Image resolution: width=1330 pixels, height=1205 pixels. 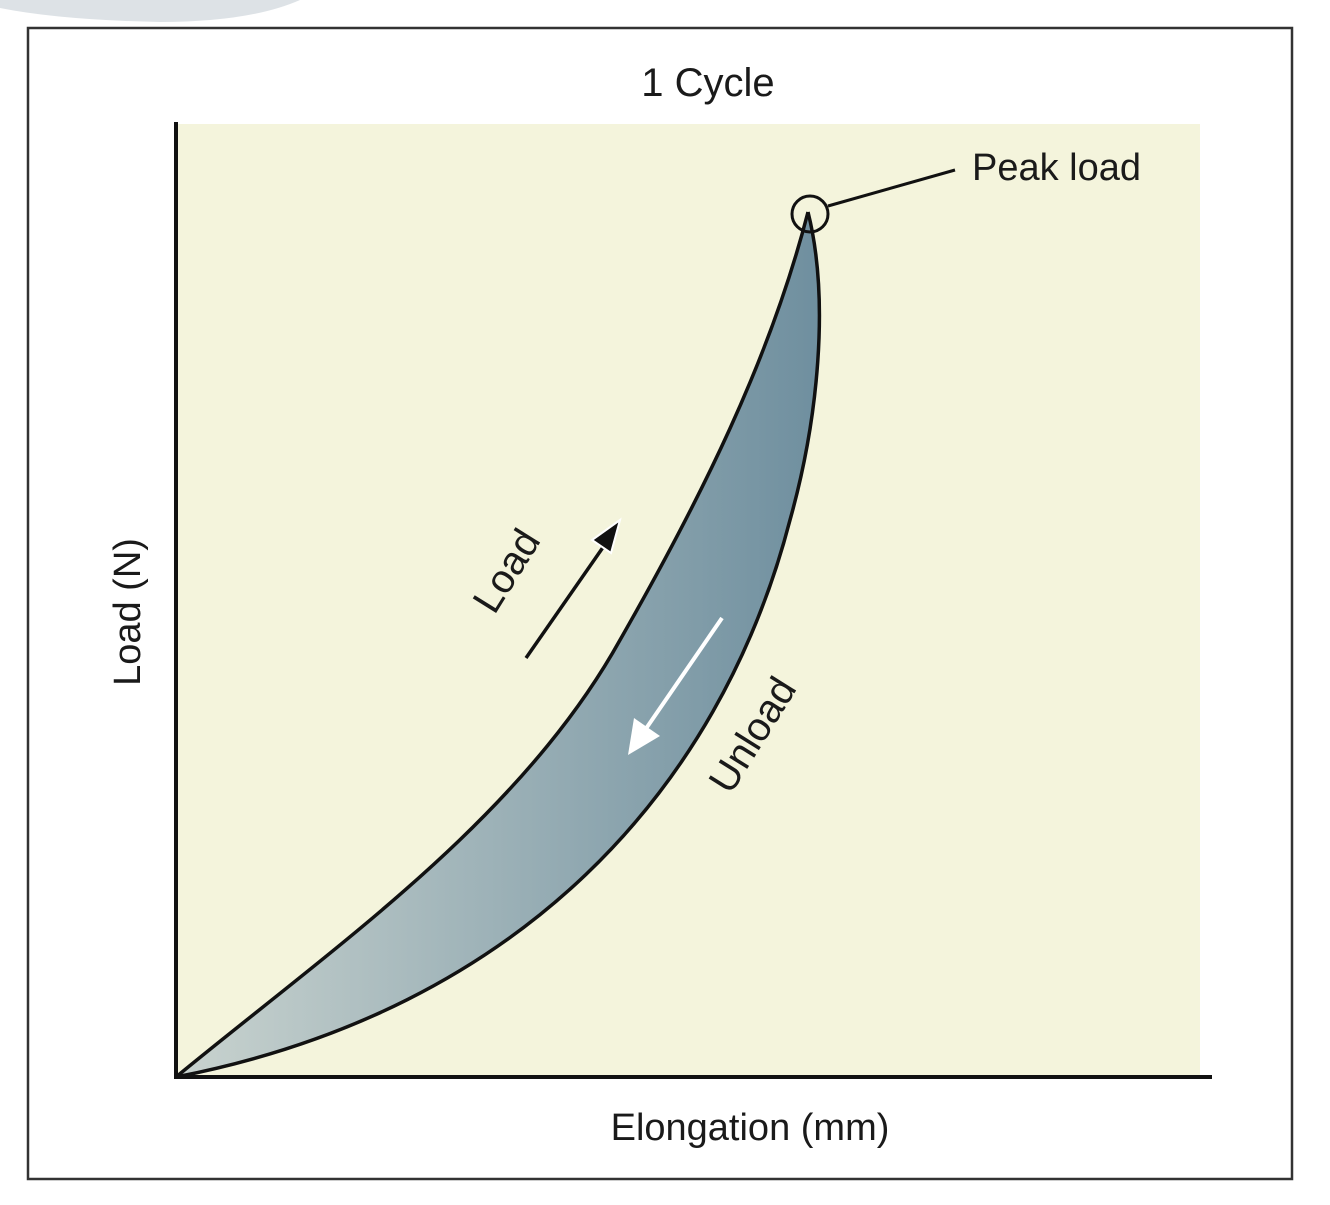 I want to click on peak-load-leader-line, so click(x=891, y=188).